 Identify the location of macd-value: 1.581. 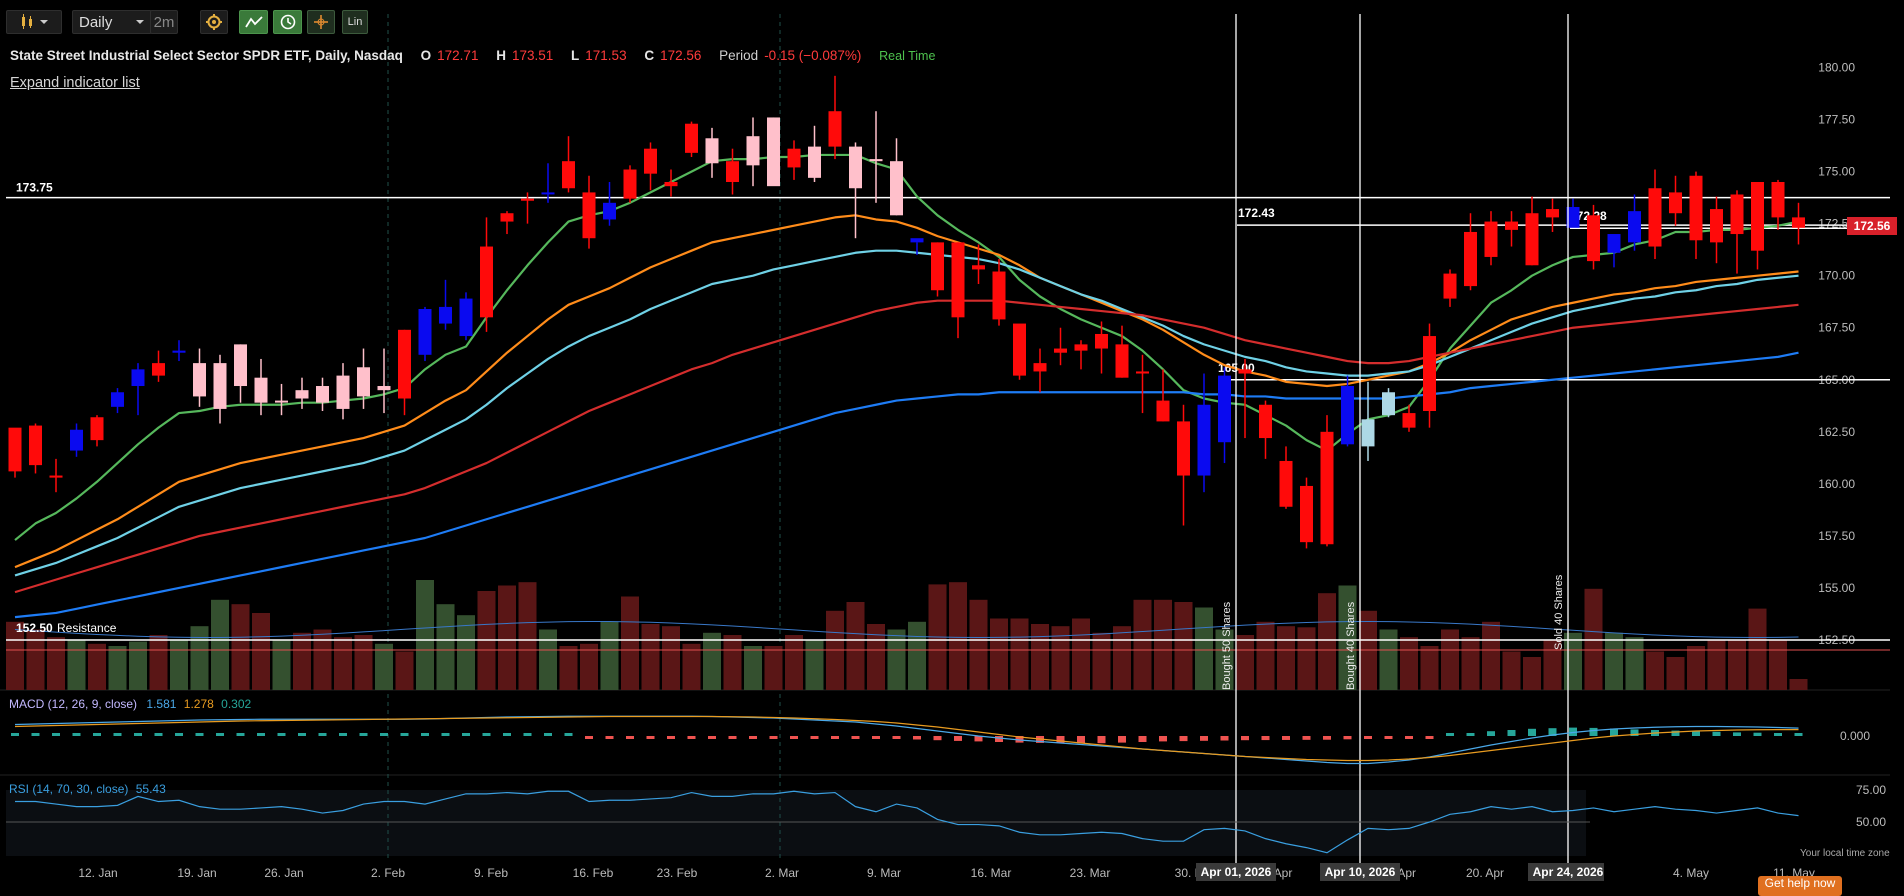
(161, 704).